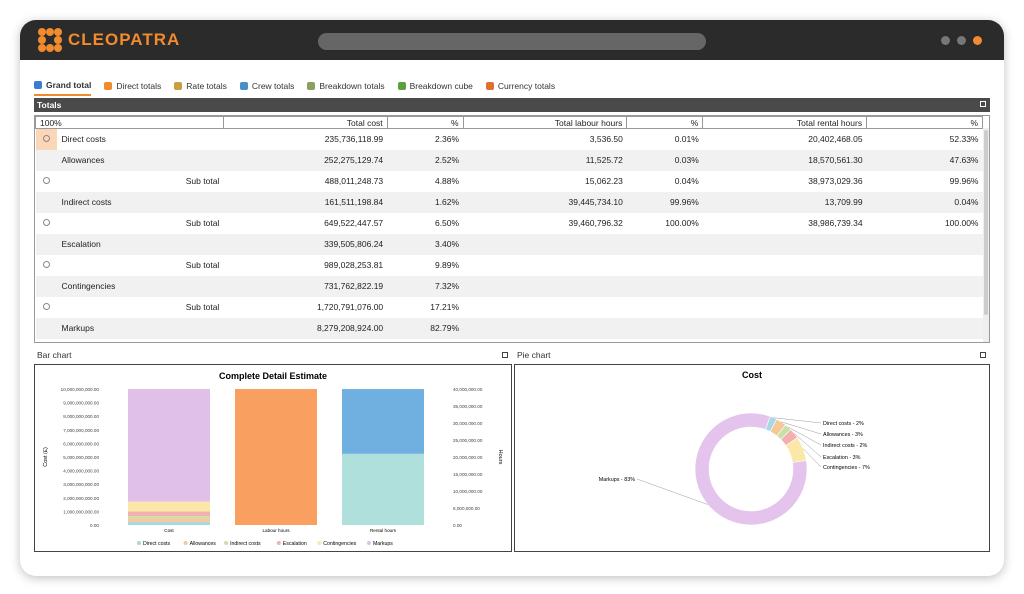  What do you see at coordinates (468, 474) in the screenshot?
I see `y2-tick-label: 15,000,000.00` at bounding box center [468, 474].